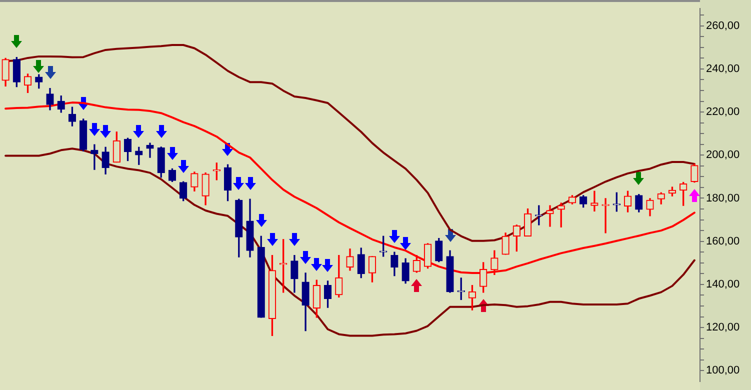  What do you see at coordinates (723, 370) in the screenshot?
I see `y-tick-label: 100,00` at bounding box center [723, 370].